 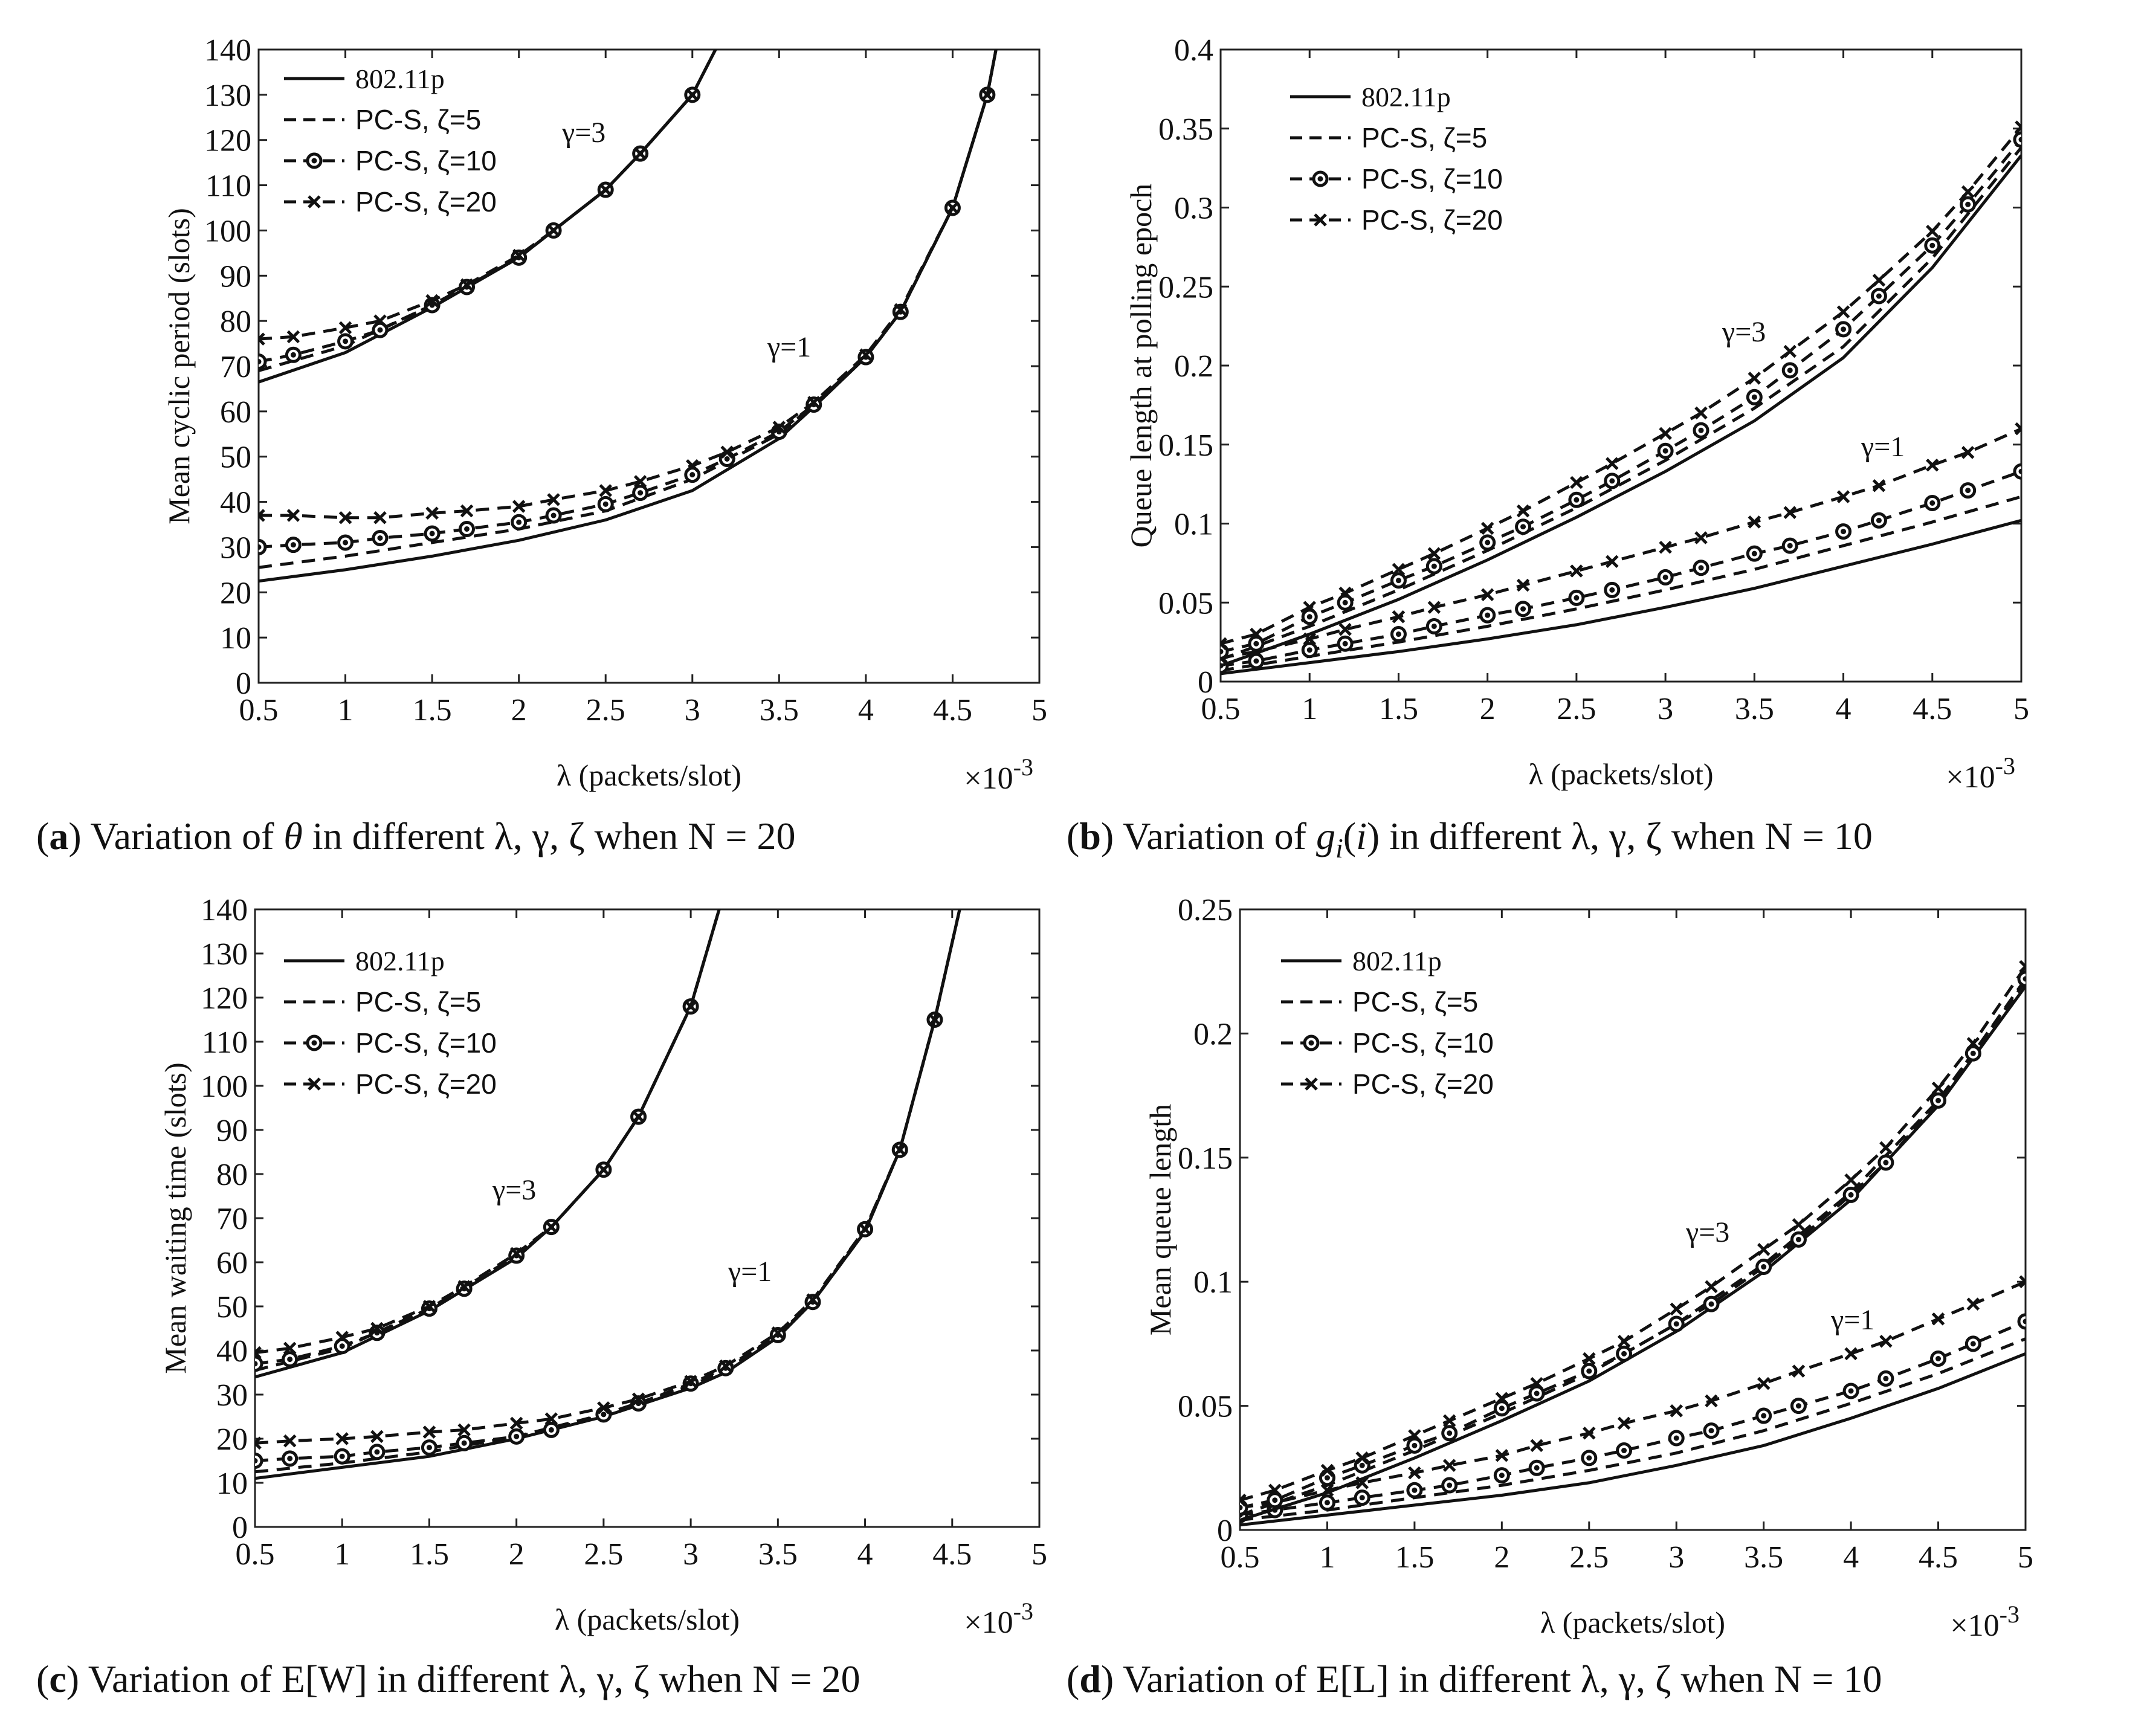 I want to click on data-point-2-2-dot, so click(x=1309, y=650).